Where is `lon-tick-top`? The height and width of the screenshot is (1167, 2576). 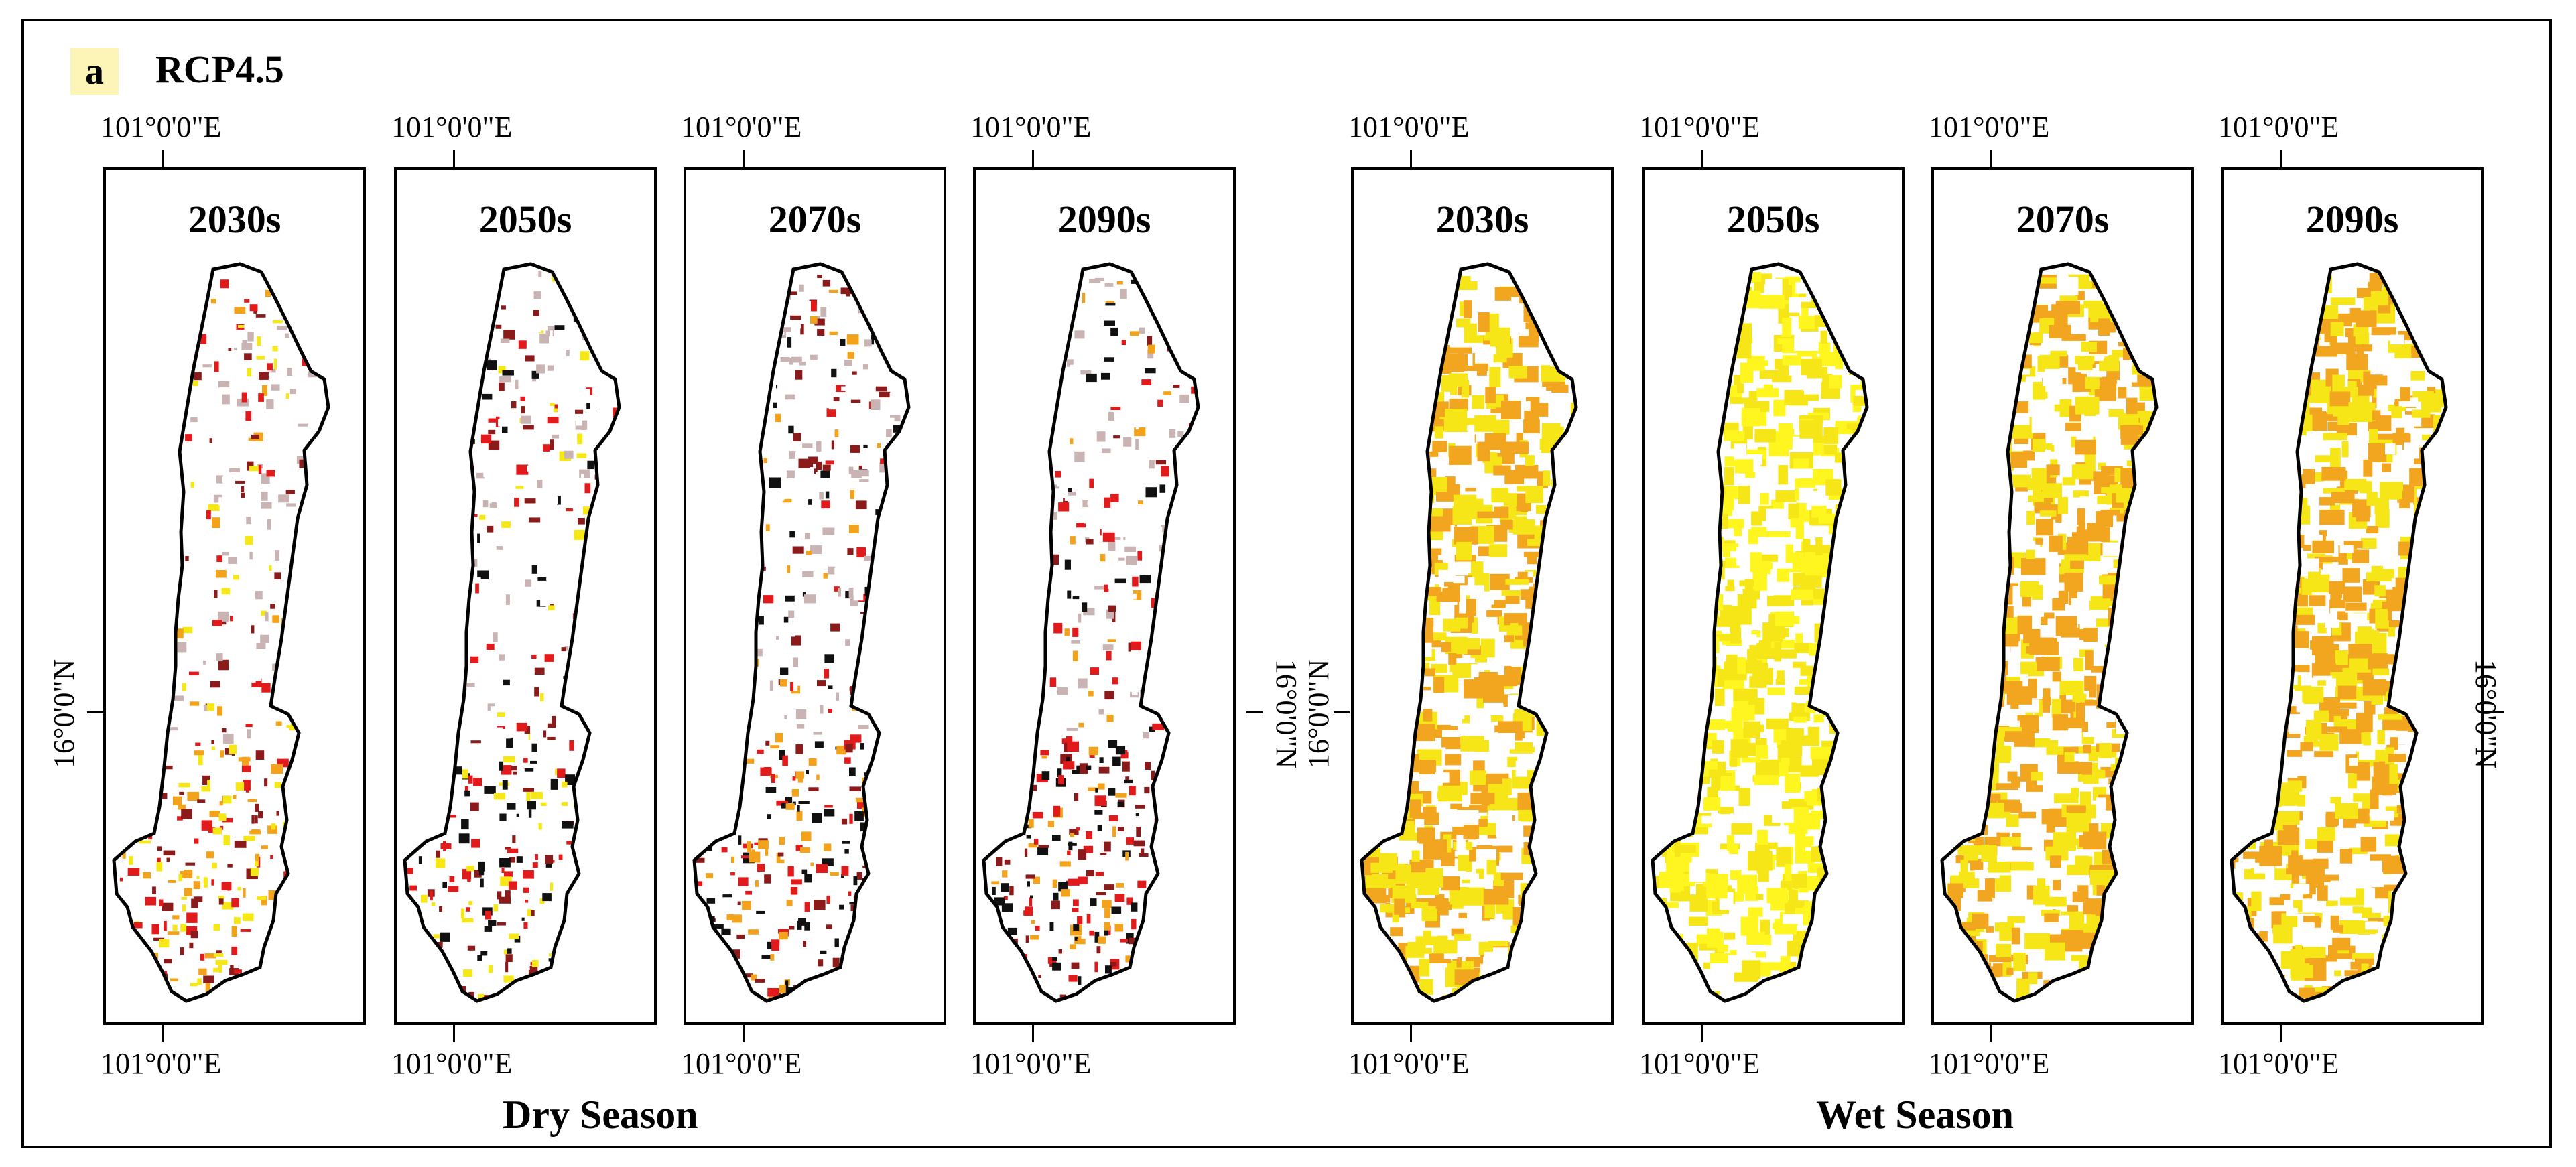 lon-tick-top is located at coordinates (1411, 158).